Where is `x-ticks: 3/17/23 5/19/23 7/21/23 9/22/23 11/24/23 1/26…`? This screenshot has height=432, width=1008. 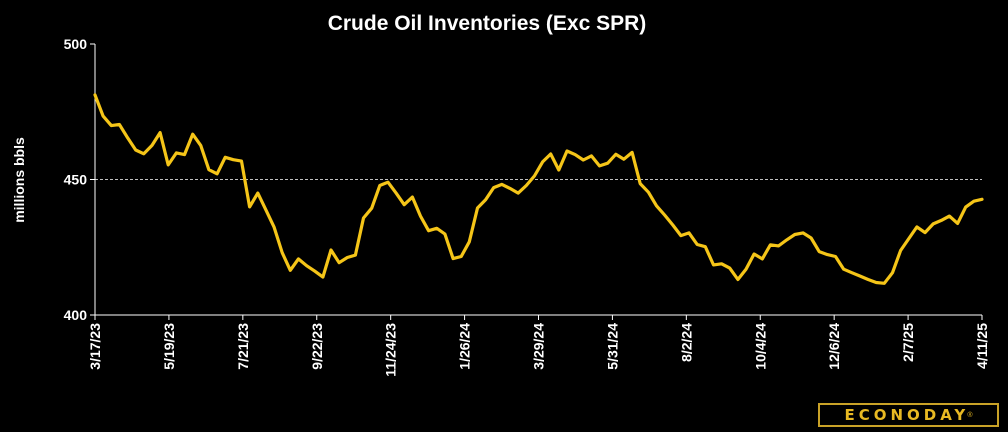 x-ticks: 3/17/23 5/19/23 7/21/23 9/22/23 11/24/23 1/26… is located at coordinates (538, 346).